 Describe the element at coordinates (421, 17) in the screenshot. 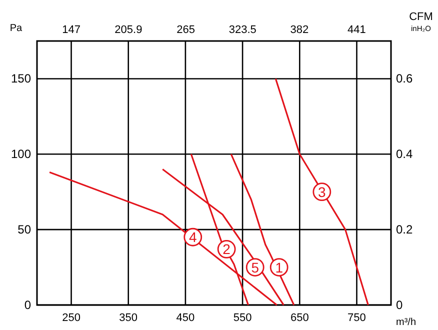

I see `x2-axis-title: CFM` at that location.